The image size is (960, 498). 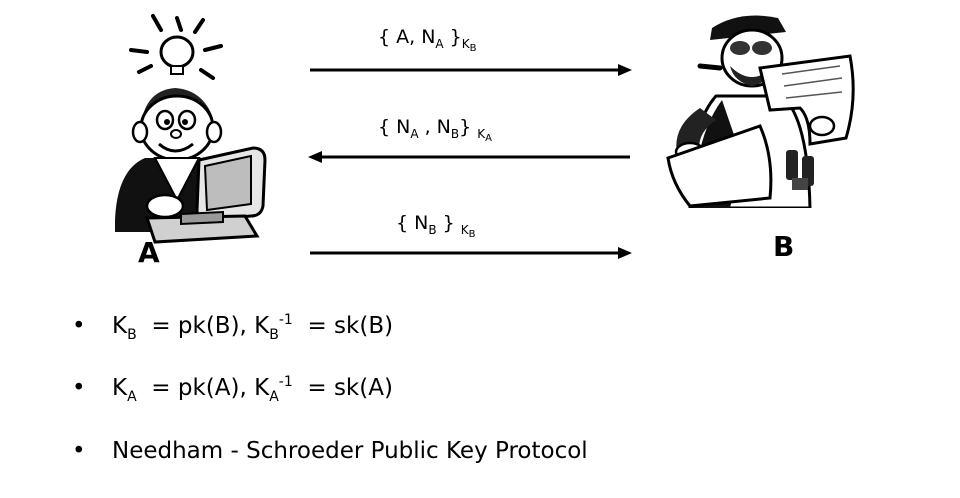 What do you see at coordinates (448, 223) in the screenshot?
I see `message-3-close: }` at bounding box center [448, 223].